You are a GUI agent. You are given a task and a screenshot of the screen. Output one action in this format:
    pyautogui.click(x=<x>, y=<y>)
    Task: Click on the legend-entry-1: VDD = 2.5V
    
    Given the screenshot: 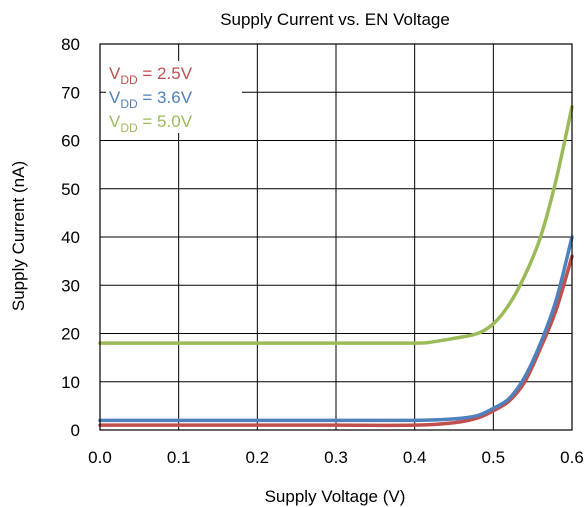 What is the action you would take?
    pyautogui.click(x=151, y=75)
    